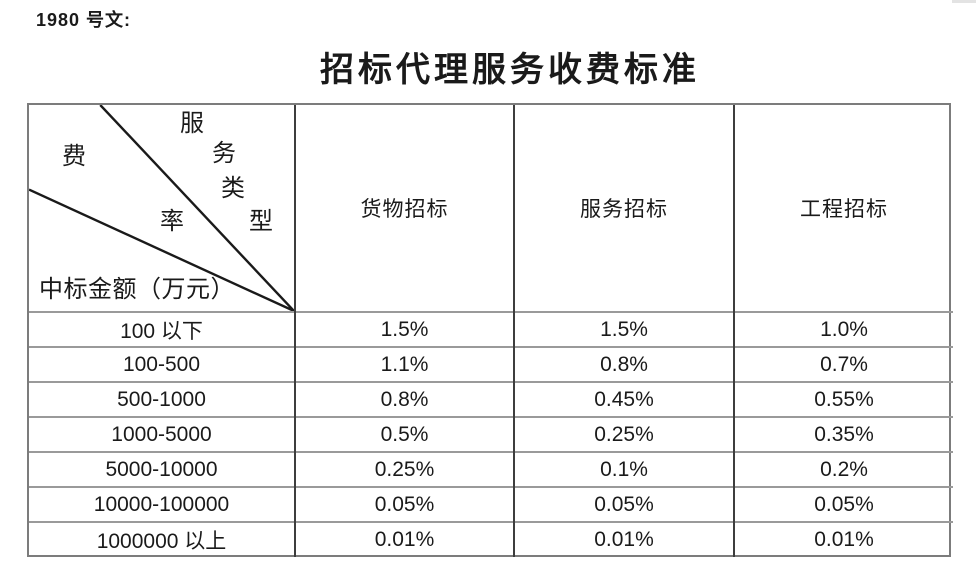 The width and height of the screenshot is (976, 581). Describe the element at coordinates (162, 434) in the screenshot. I see `bid-amount-range: 1000-5000` at that location.